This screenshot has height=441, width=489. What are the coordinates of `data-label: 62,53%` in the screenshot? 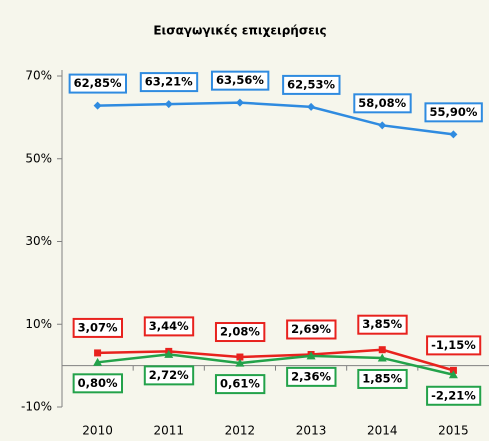 It's located at (311, 84).